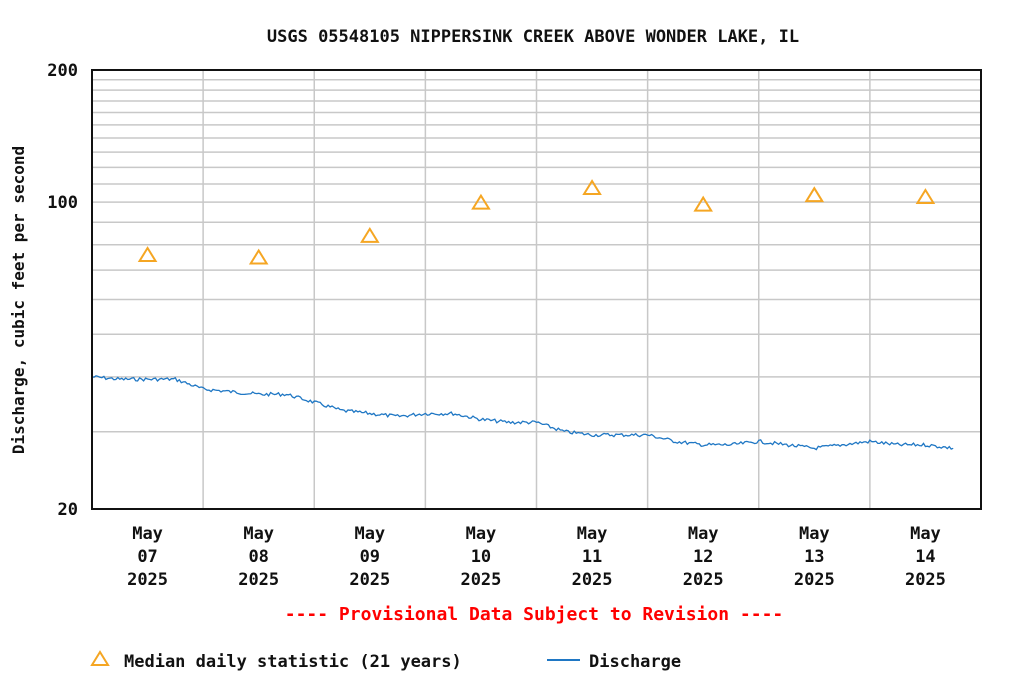  What do you see at coordinates (18, 300) in the screenshot?
I see `y-axis-label: Discharge, cubic feet per second` at bounding box center [18, 300].